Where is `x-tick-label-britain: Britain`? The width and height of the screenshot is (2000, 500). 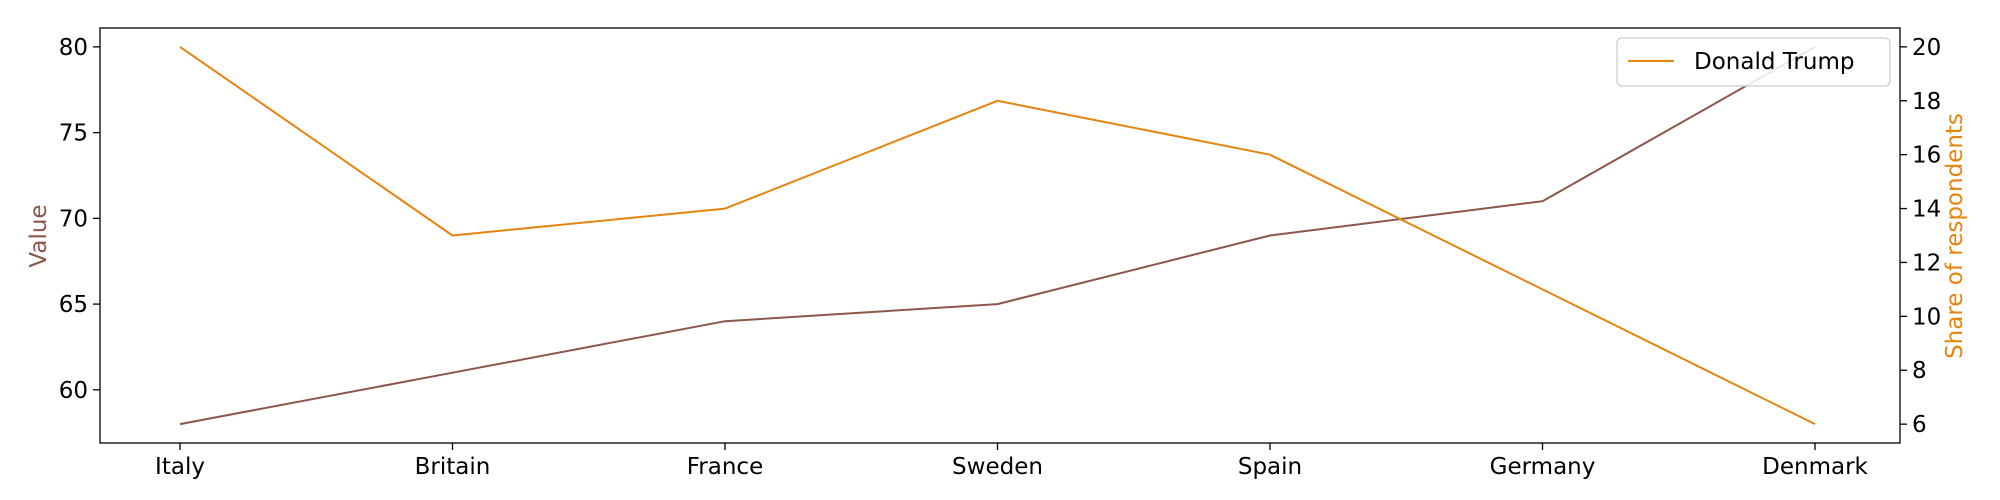
x-tick-label-britain: Britain is located at coordinates (453, 467).